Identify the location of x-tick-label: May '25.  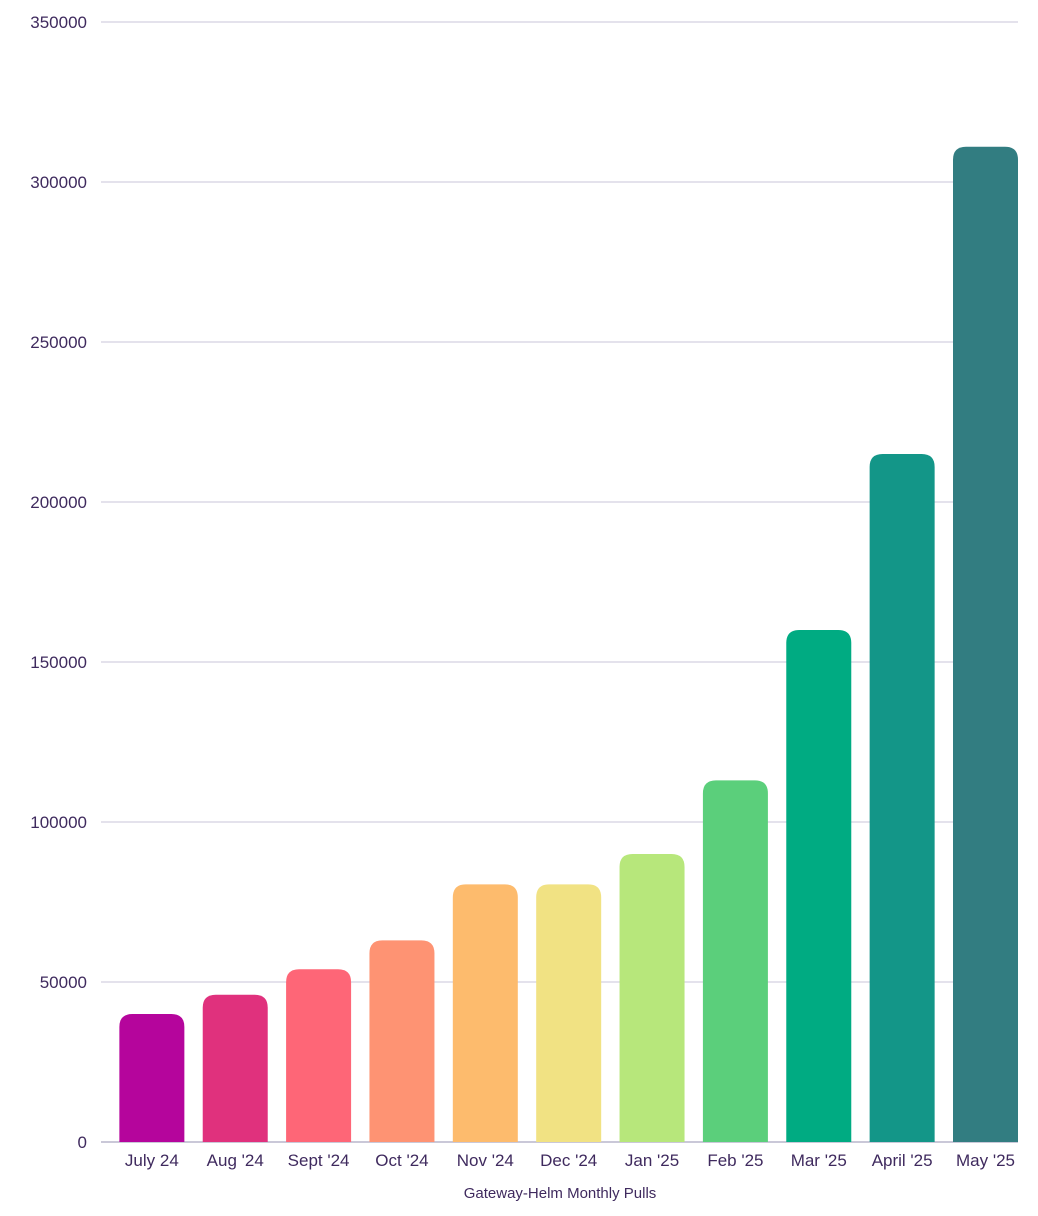
(985, 1160).